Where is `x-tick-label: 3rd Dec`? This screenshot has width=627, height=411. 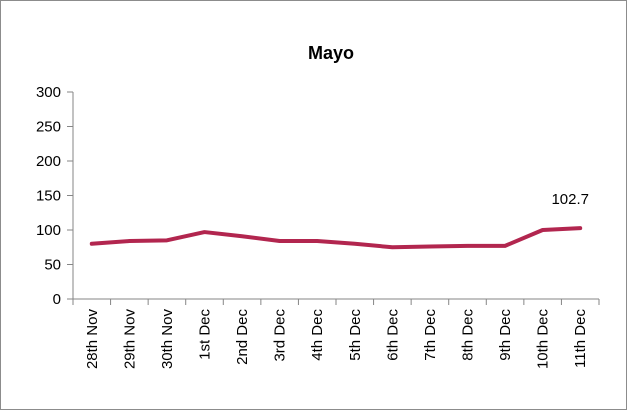
x-tick-label: 3rd Dec is located at coordinates (280, 335).